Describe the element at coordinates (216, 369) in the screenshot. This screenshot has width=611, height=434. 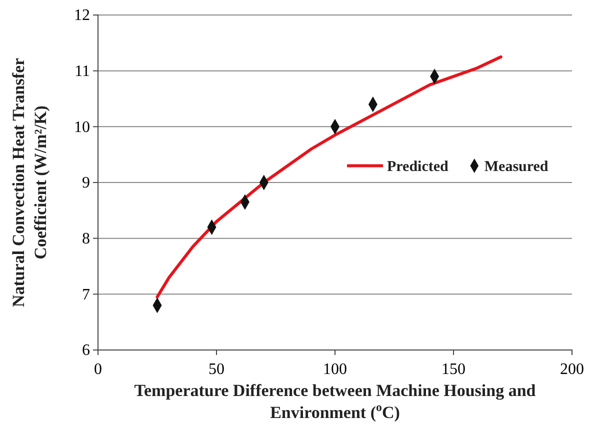
I see `x-tick-label: 50` at that location.